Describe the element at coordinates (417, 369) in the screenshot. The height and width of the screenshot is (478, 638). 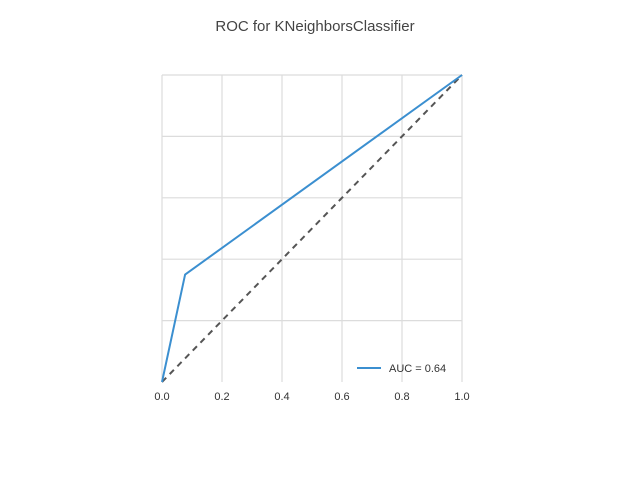
I see `legend-label-0: AUC = 0.64` at that location.